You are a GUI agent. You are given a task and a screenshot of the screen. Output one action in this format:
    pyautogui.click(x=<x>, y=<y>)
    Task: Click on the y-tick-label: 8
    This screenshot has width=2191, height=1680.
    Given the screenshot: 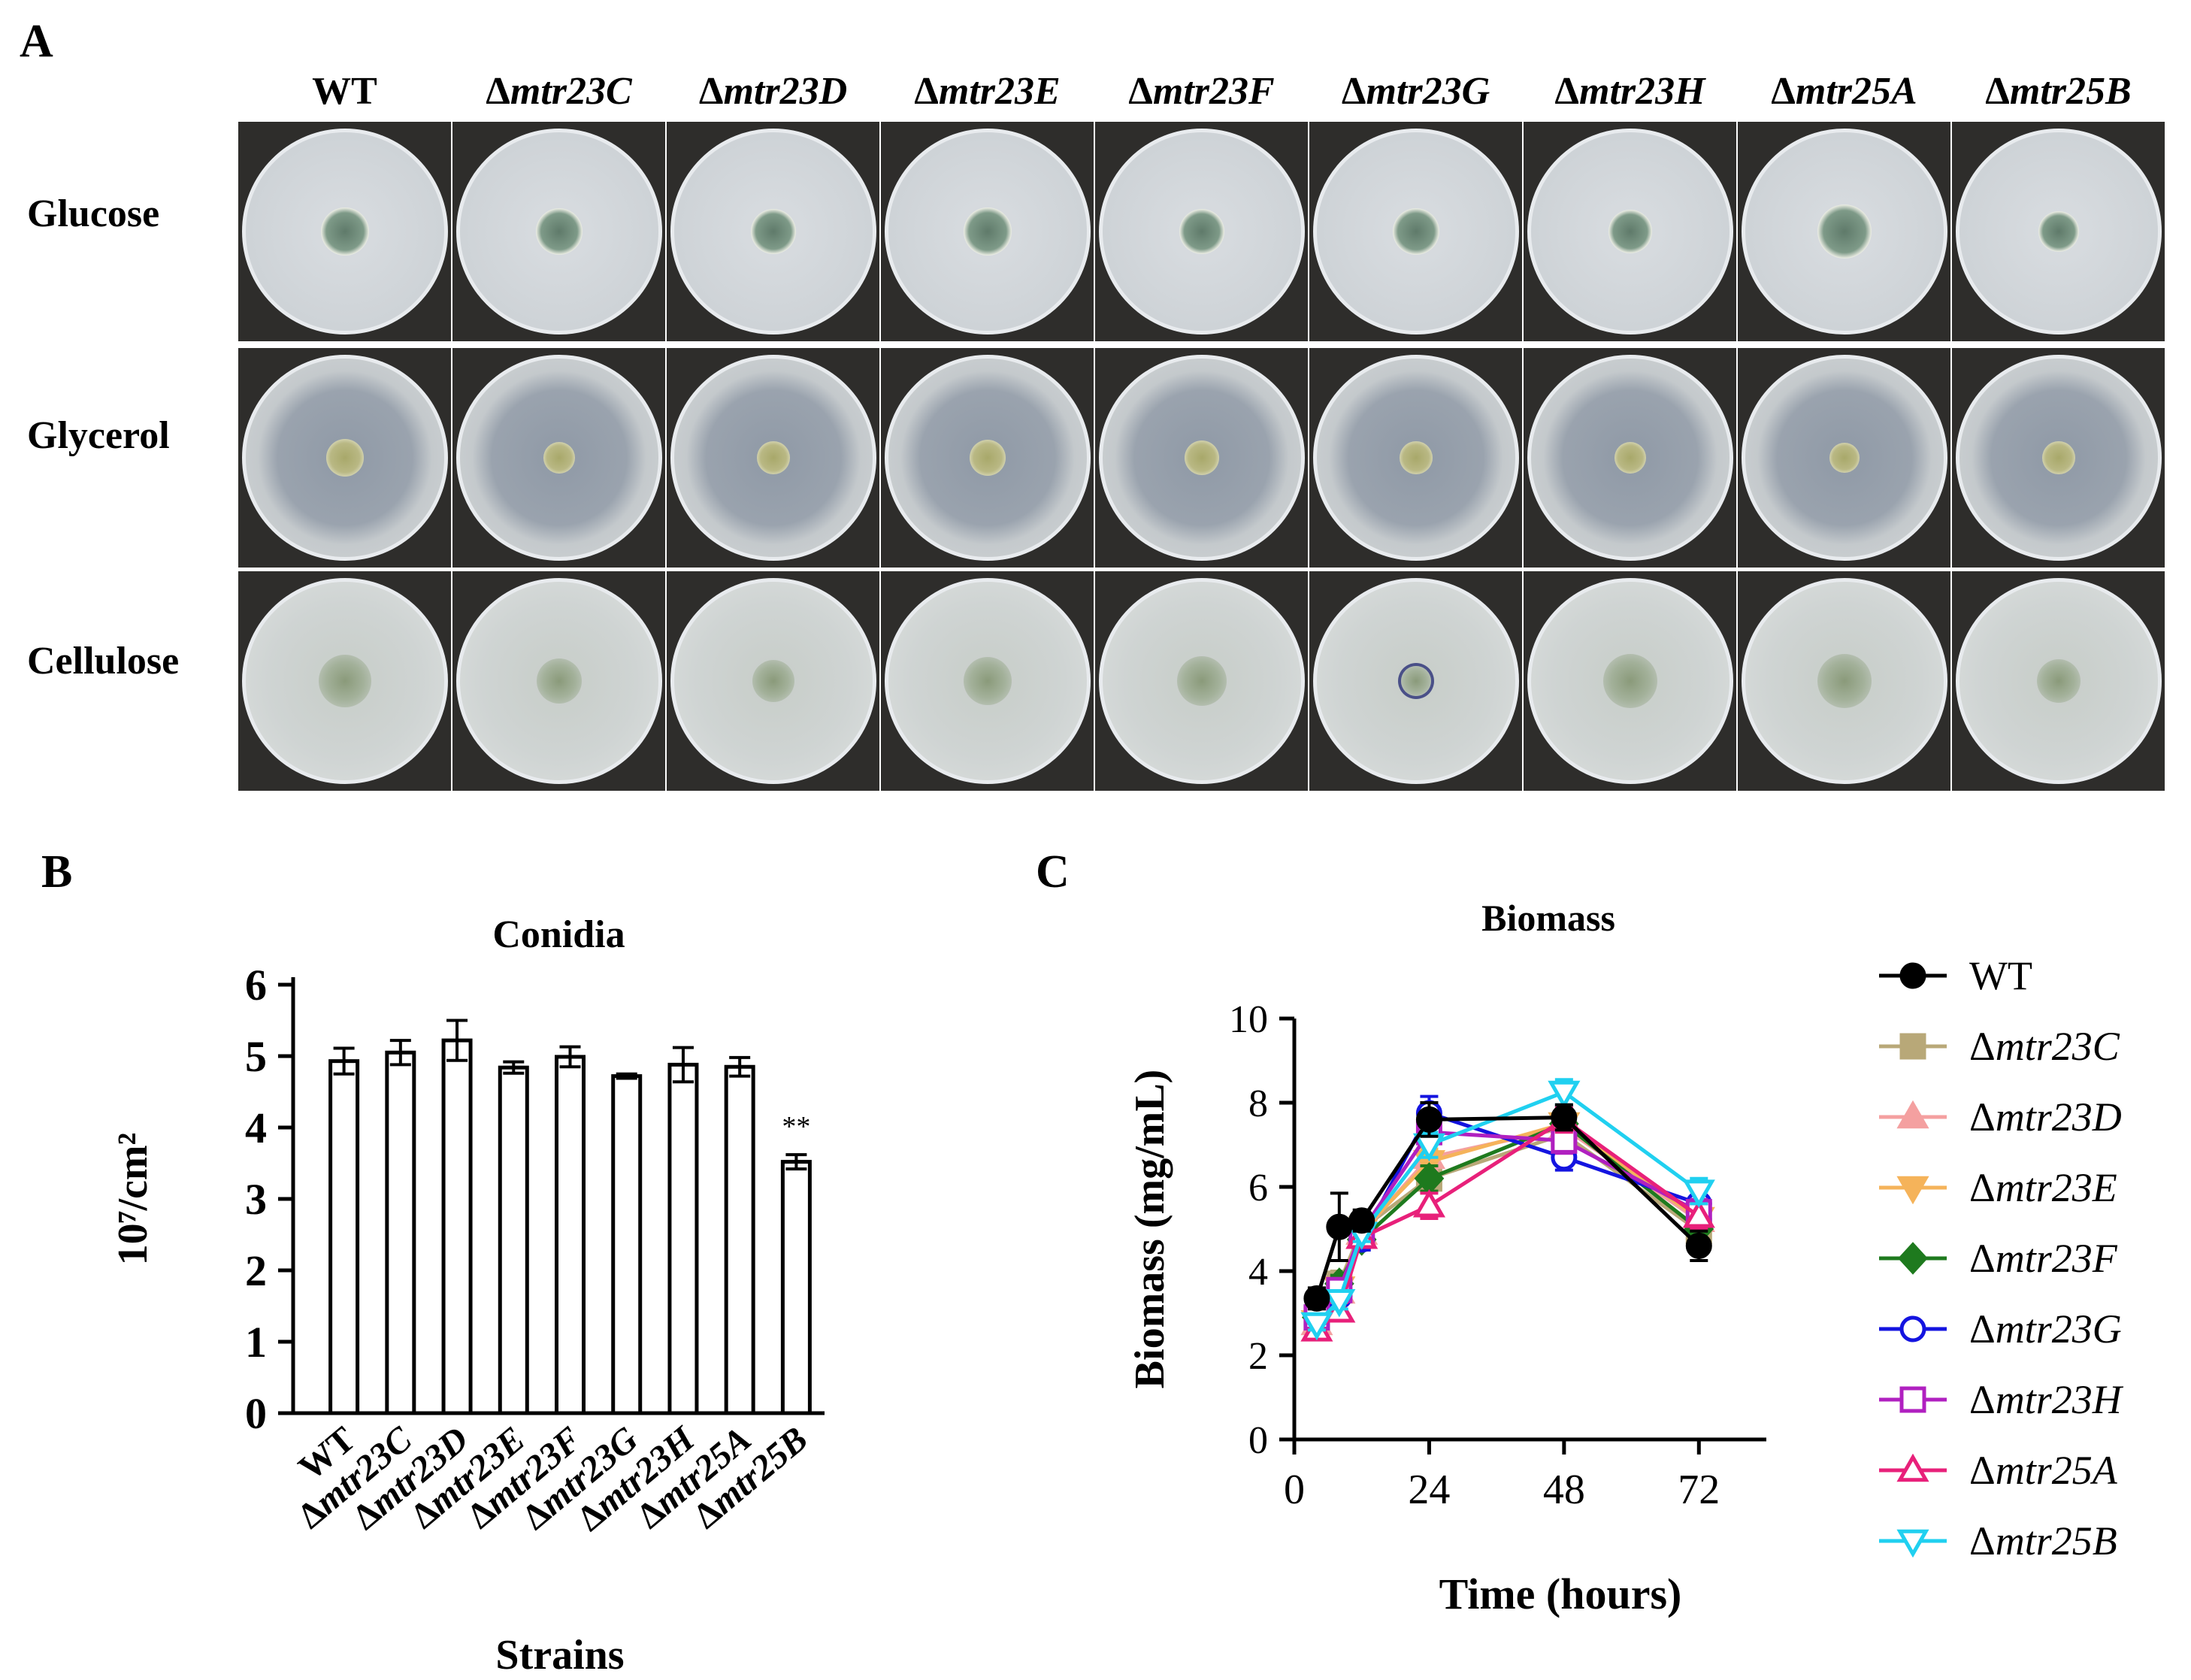 What is the action you would take?
    pyautogui.click(x=1258, y=1103)
    